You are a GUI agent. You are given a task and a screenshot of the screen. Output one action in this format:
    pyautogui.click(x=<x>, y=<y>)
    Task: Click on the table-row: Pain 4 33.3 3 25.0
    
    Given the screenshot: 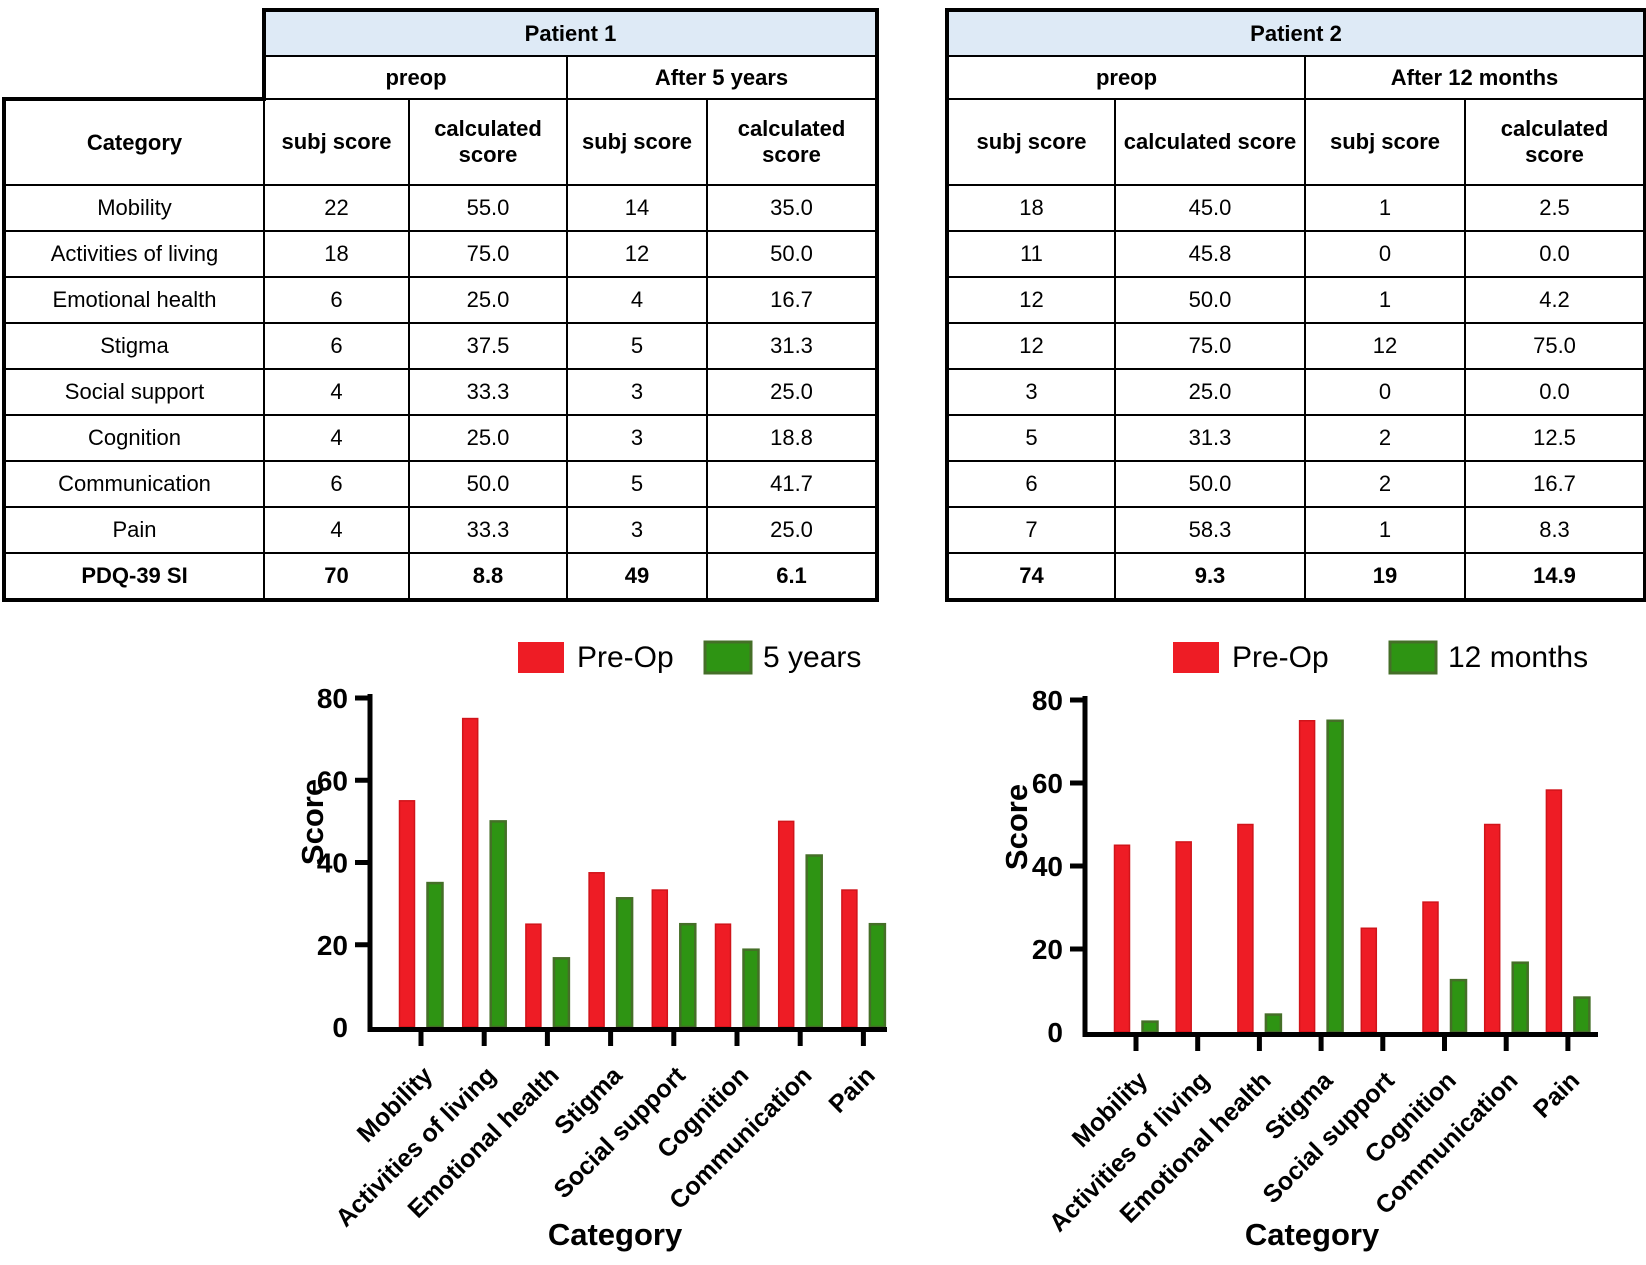 What is the action you would take?
    pyautogui.click(x=441, y=530)
    